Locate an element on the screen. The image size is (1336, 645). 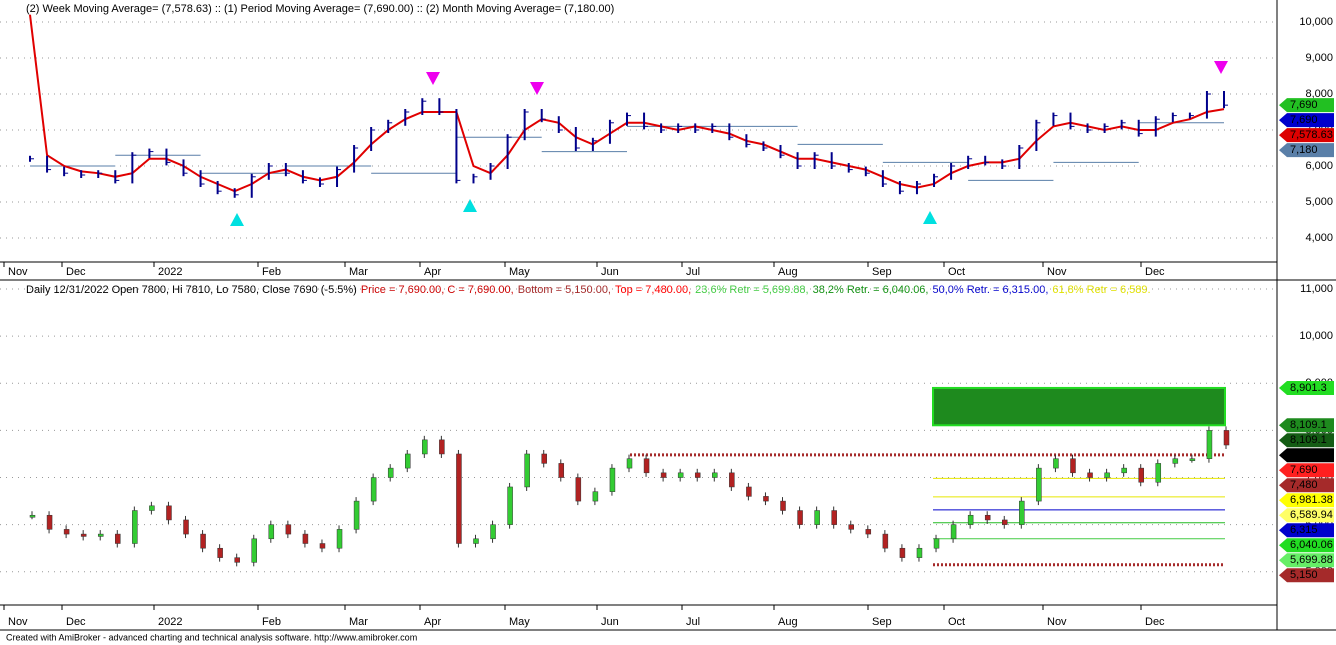
title-part: 38,2% Retr. = 6,040.06, is located at coordinates (871, 290).